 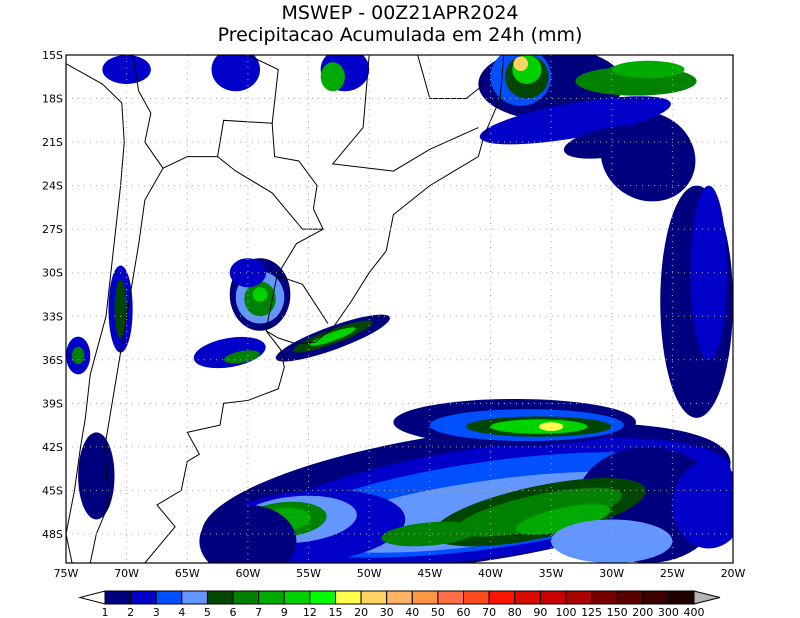 What do you see at coordinates (156, 612) in the screenshot?
I see `colorbar-label: 3` at bounding box center [156, 612].